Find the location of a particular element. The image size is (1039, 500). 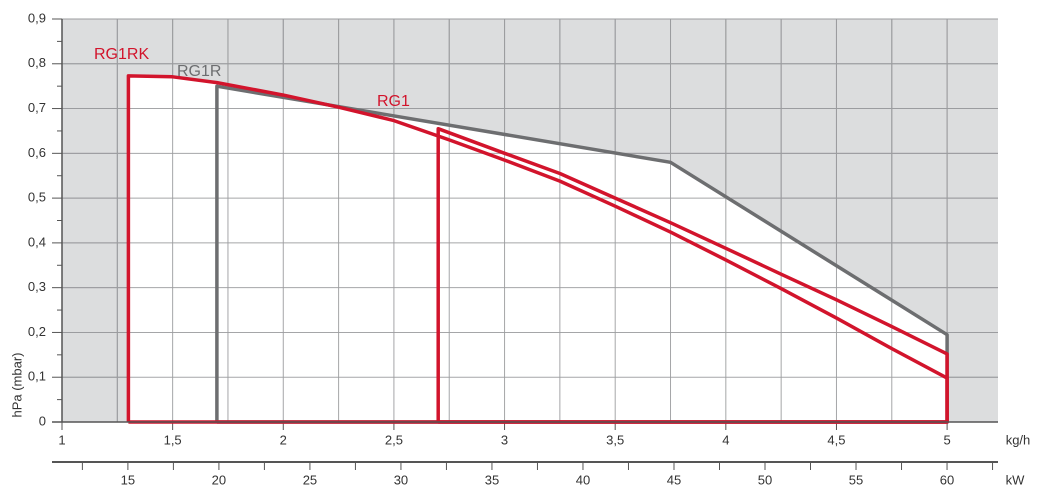

x2-tick-label: 45 is located at coordinates (674, 479).